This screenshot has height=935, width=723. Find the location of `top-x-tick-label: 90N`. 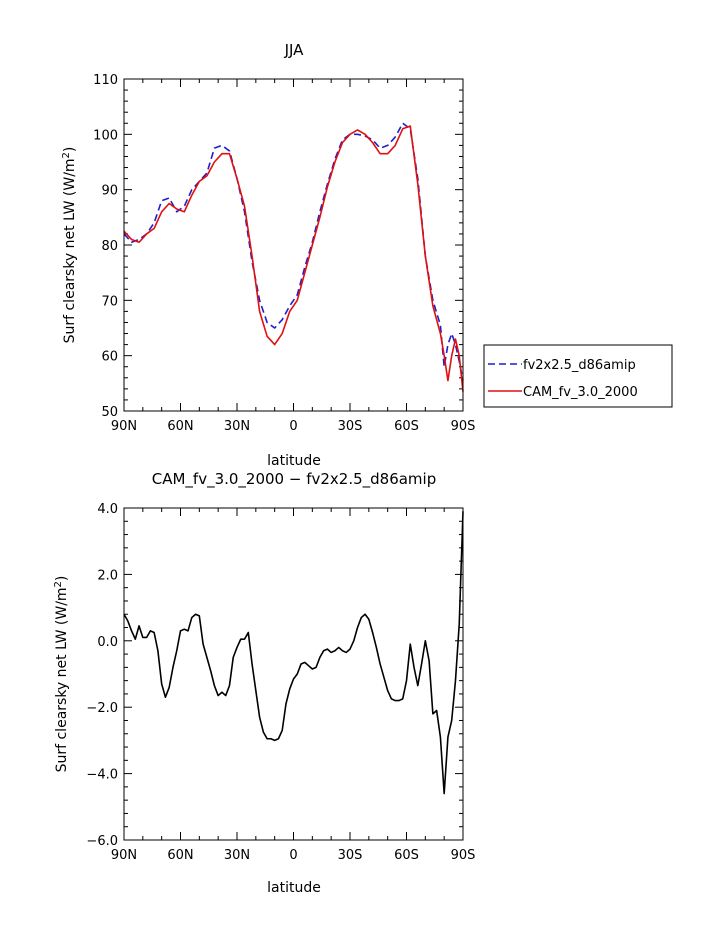

top-x-tick-label: 90N is located at coordinates (124, 426).